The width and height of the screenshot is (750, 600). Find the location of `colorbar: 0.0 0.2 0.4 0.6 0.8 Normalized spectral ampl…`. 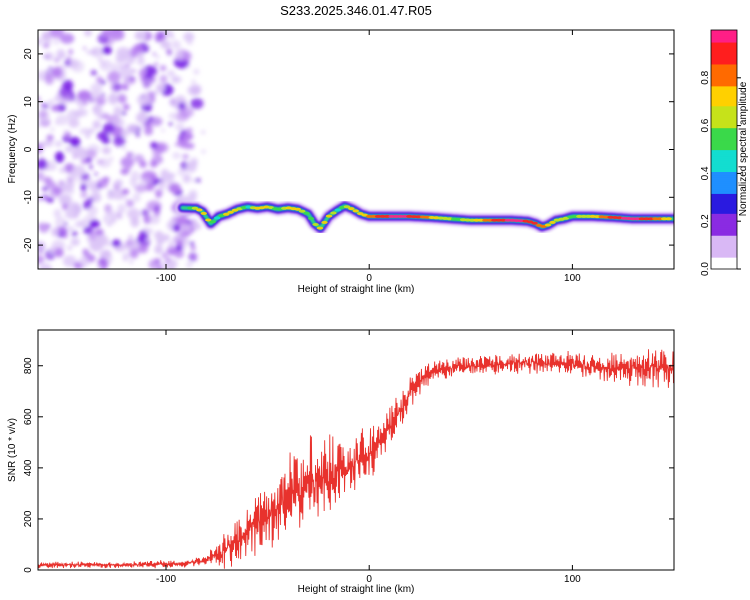

colorbar: 0.0 0.2 0.4 0.6 0.8 Normalized spectral ampl… is located at coordinates (724, 152).